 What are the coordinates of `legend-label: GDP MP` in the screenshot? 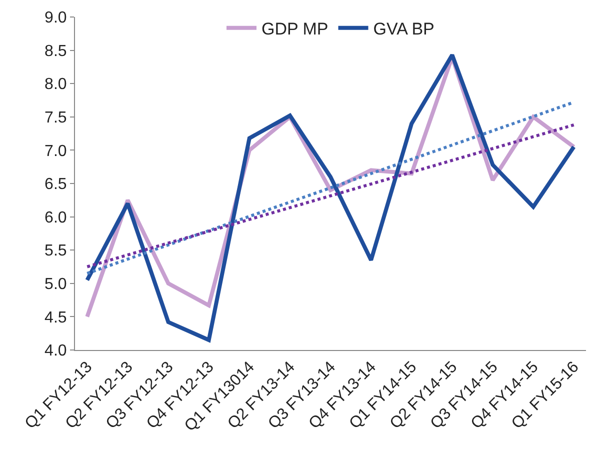 It's located at (295, 29).